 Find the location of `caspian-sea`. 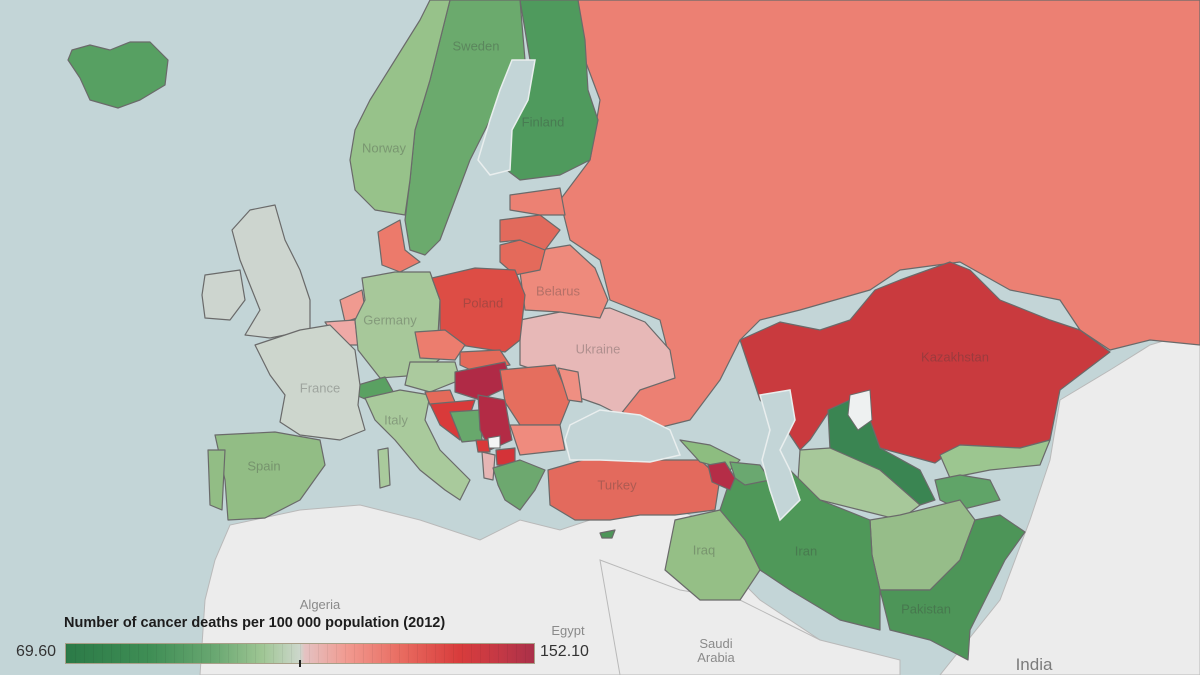

caspian-sea is located at coordinates (780, 455).